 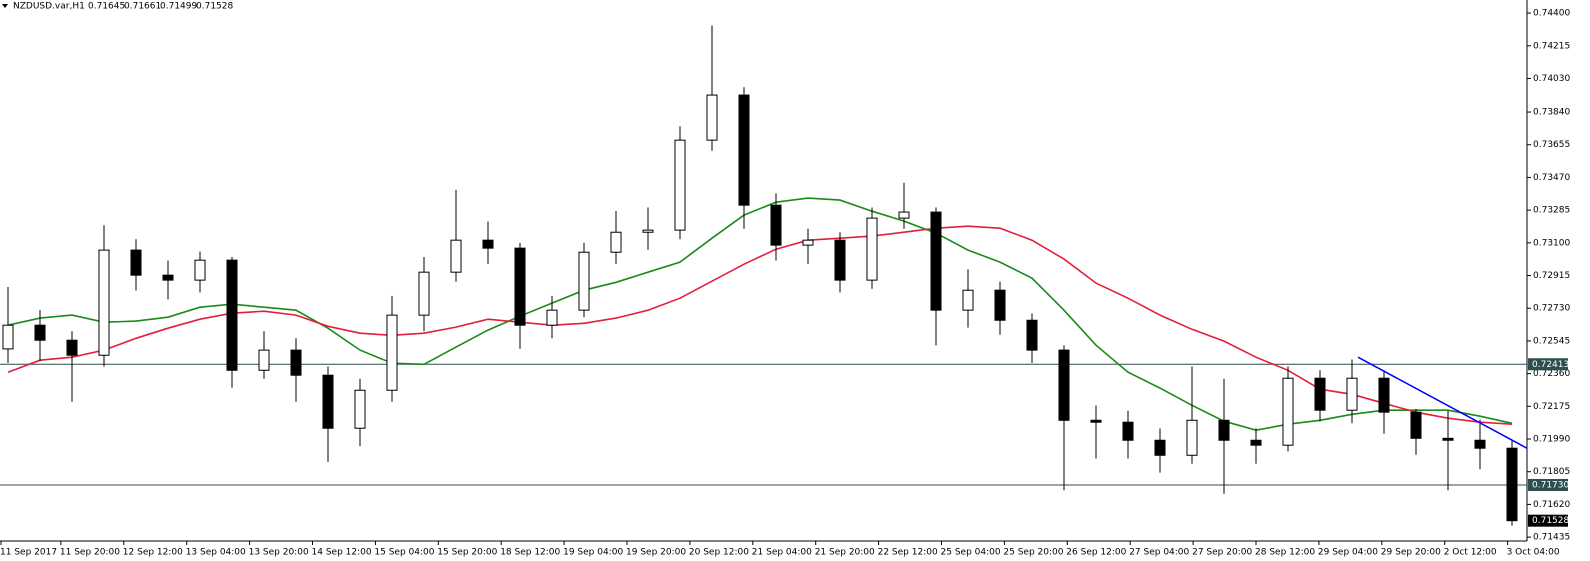 I want to click on y-tick-label: 0.73285, so click(x=1551, y=211).